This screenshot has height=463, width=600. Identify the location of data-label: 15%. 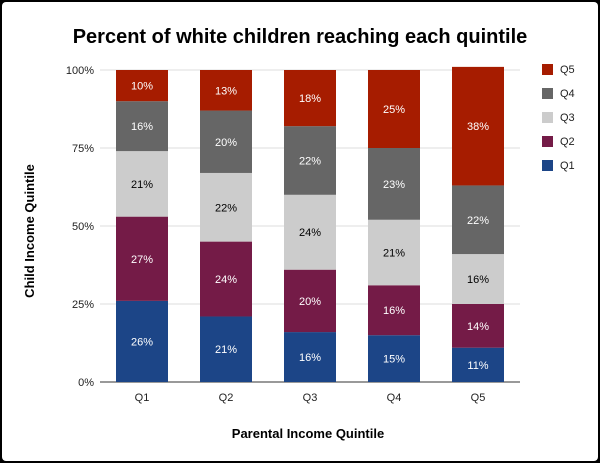
(394, 360).